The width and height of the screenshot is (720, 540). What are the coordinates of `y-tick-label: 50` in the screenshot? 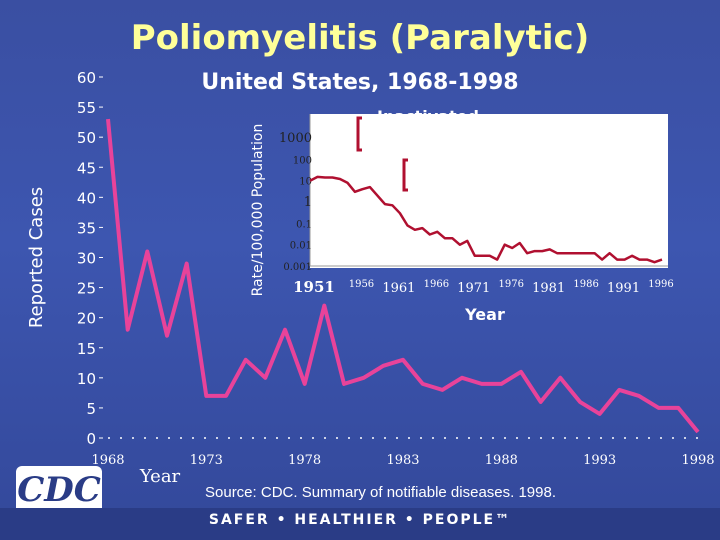 It's located at (86, 138).